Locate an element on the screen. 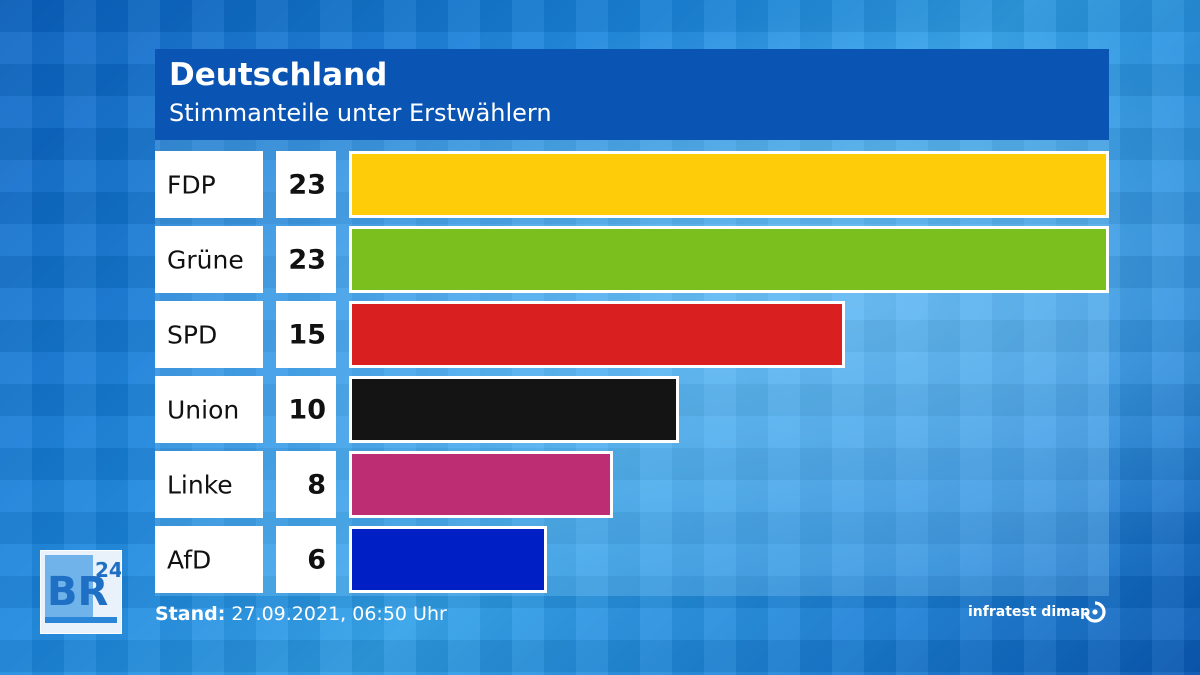 The width and height of the screenshot is (1200, 675). chart-title: Deutschland is located at coordinates (278, 75).